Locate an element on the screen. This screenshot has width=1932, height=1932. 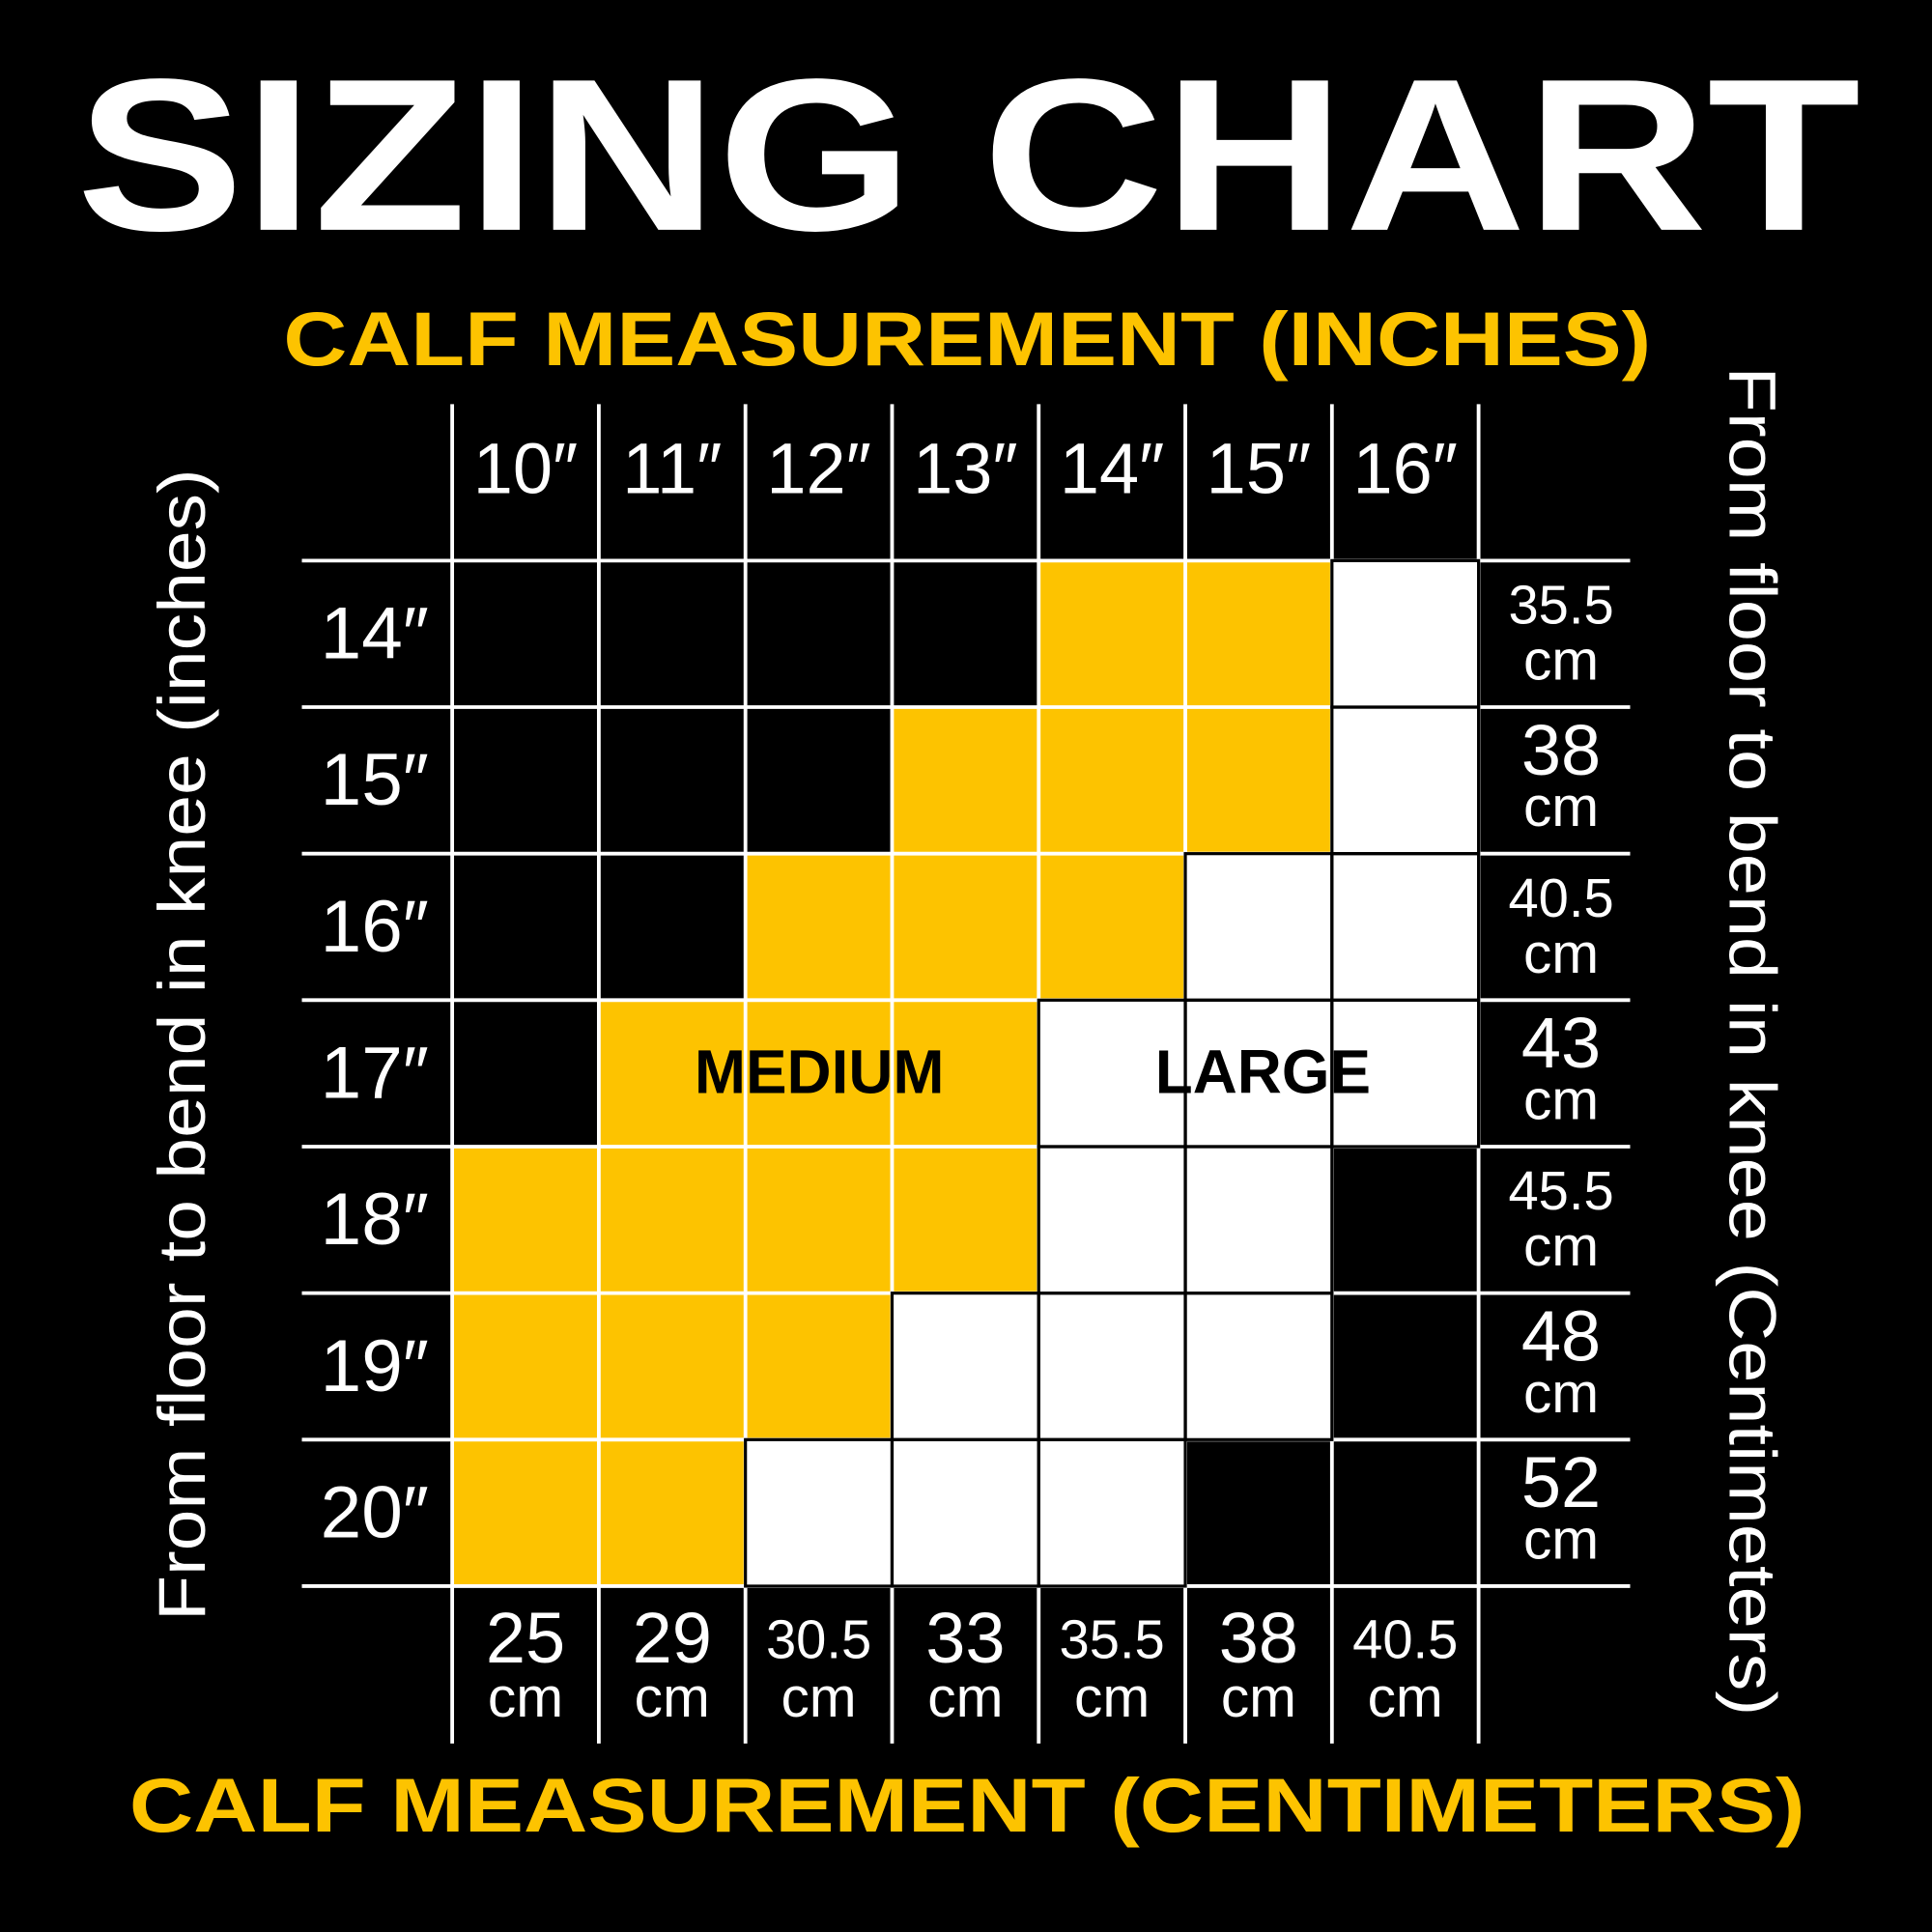
row-label: 16″ is located at coordinates (375, 927).